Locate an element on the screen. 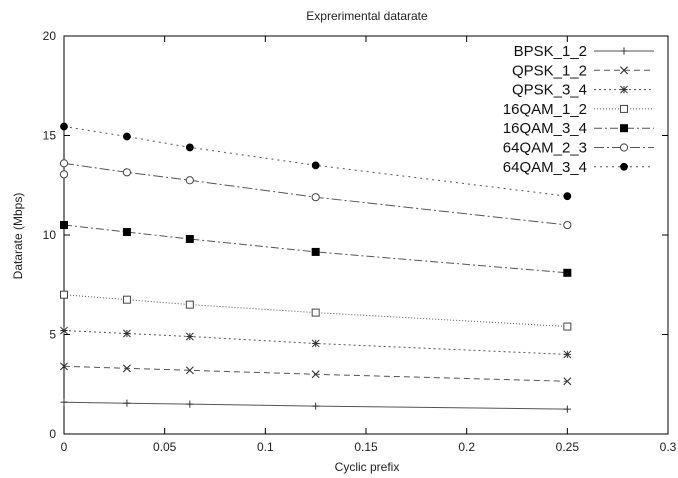 The width and height of the screenshot is (678, 478). legend-item-QPSK_1_2: QPSK_1_2 is located at coordinates (583, 70).